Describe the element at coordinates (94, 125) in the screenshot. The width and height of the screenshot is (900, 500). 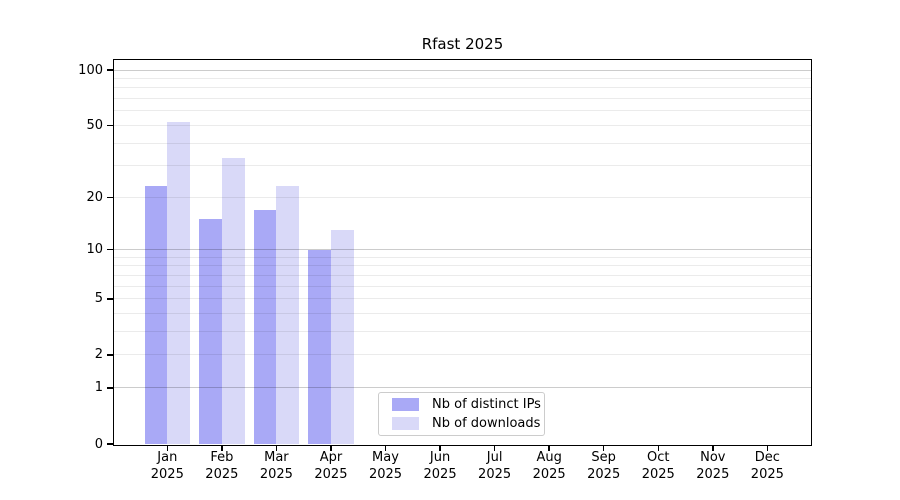
I see `y-tick-label-50: 50` at that location.